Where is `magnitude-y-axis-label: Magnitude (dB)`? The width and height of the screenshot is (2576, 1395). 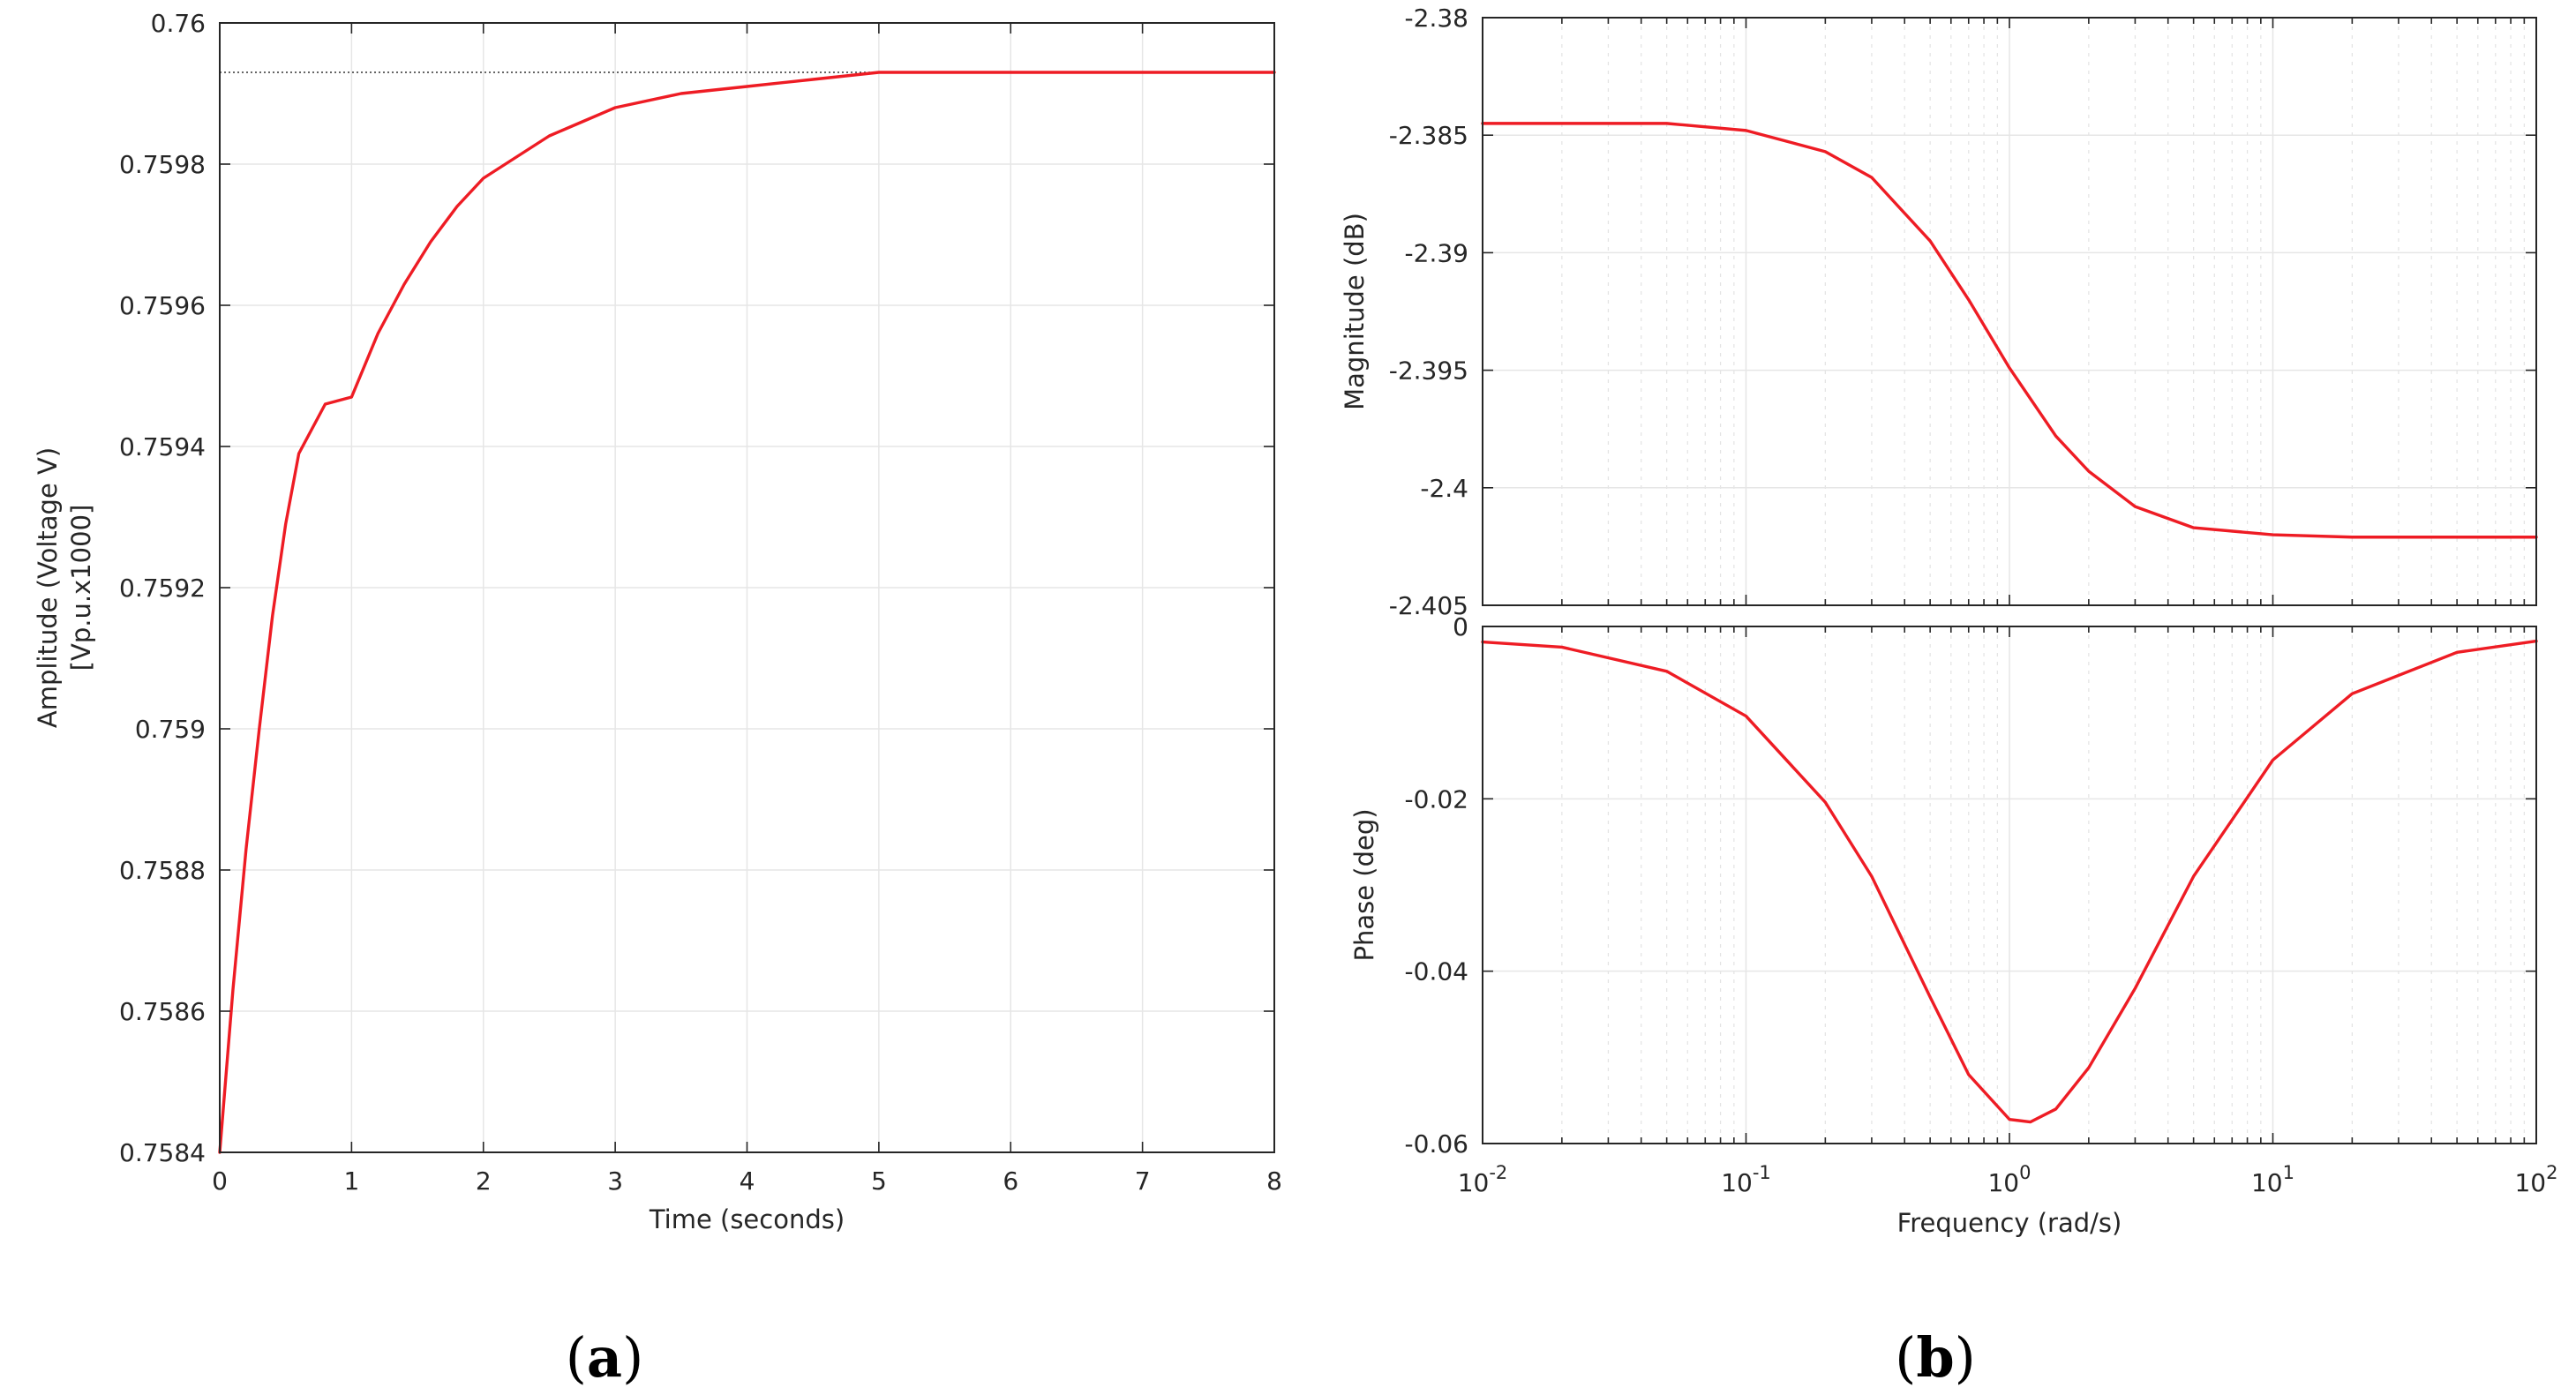 magnitude-y-axis-label: Magnitude (dB) is located at coordinates (1355, 311).